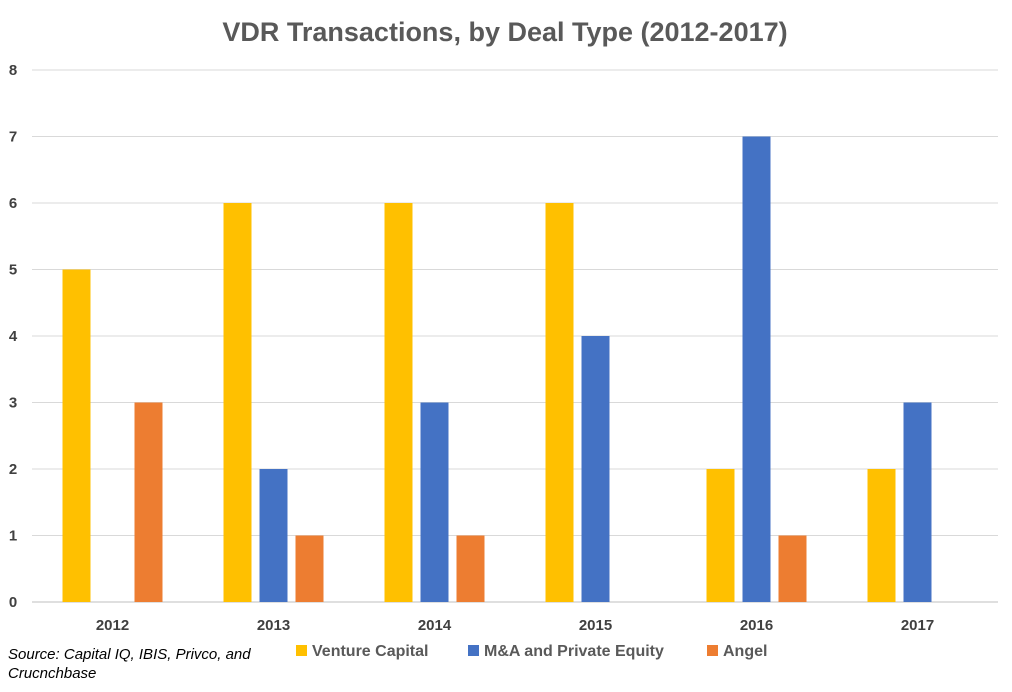  What do you see at coordinates (13, 137) in the screenshot?
I see `y-tick-label: 7` at bounding box center [13, 137].